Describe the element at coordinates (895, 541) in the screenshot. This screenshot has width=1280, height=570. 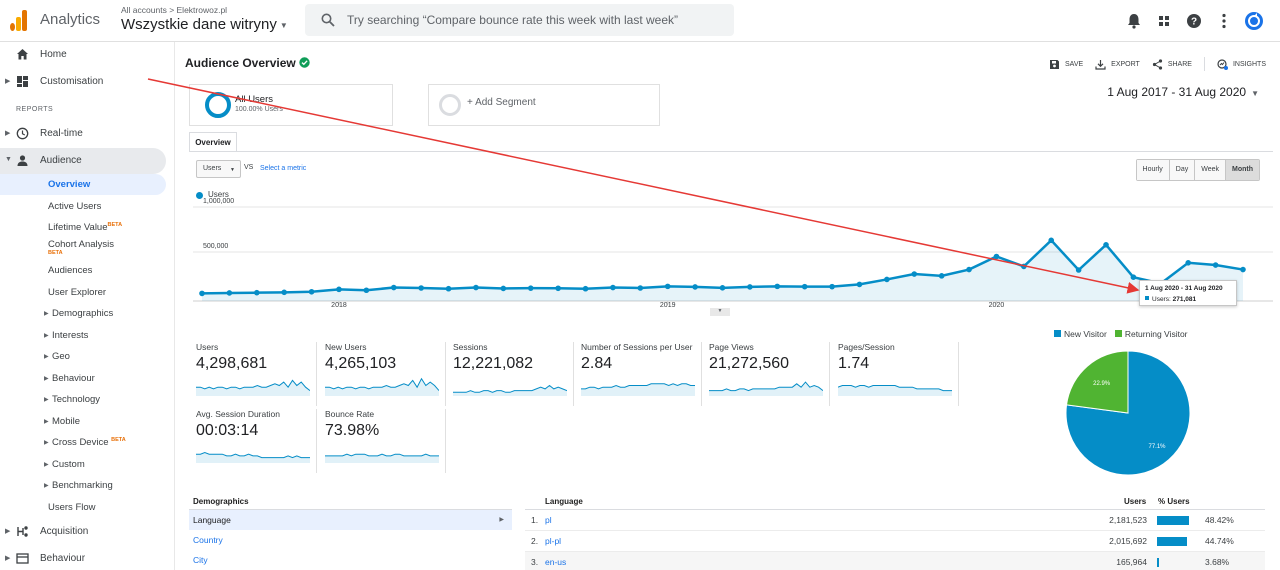
I see `table-row: 2. pl-pl 2,015,692 44.74%` at that location.